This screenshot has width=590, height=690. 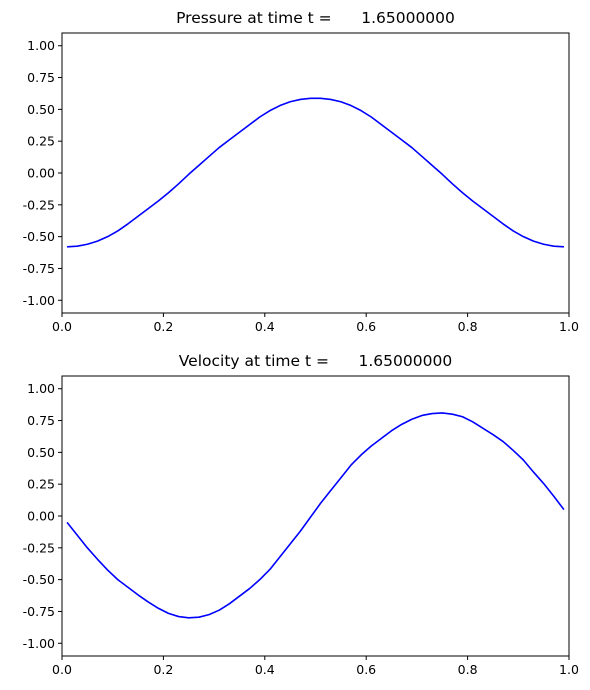 What do you see at coordinates (265, 669) in the screenshot?
I see `velocity-x-tick-label: 0.4` at bounding box center [265, 669].